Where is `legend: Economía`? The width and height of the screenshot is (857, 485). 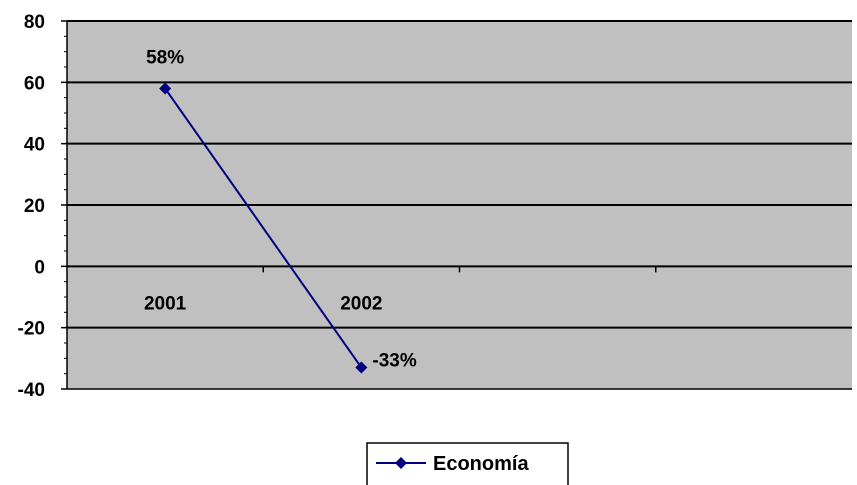
legend: Economía is located at coordinates (467, 463).